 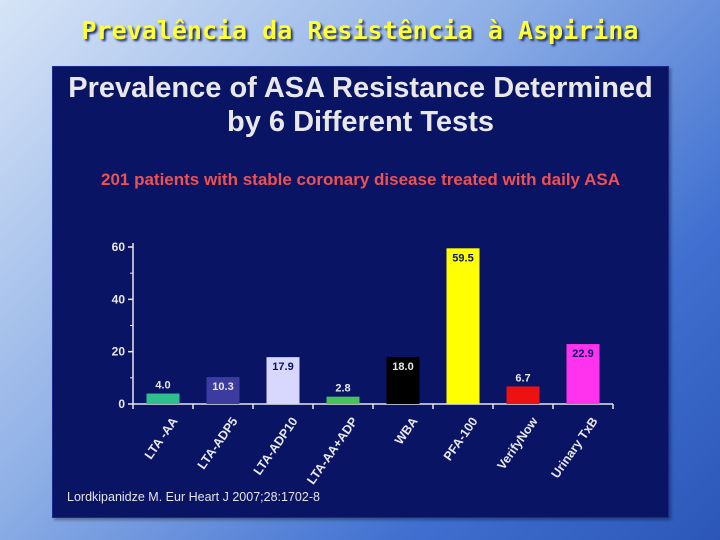 What do you see at coordinates (360, 30) in the screenshot?
I see `slide-title: Prevalência da Resistência à Aspirina` at bounding box center [360, 30].